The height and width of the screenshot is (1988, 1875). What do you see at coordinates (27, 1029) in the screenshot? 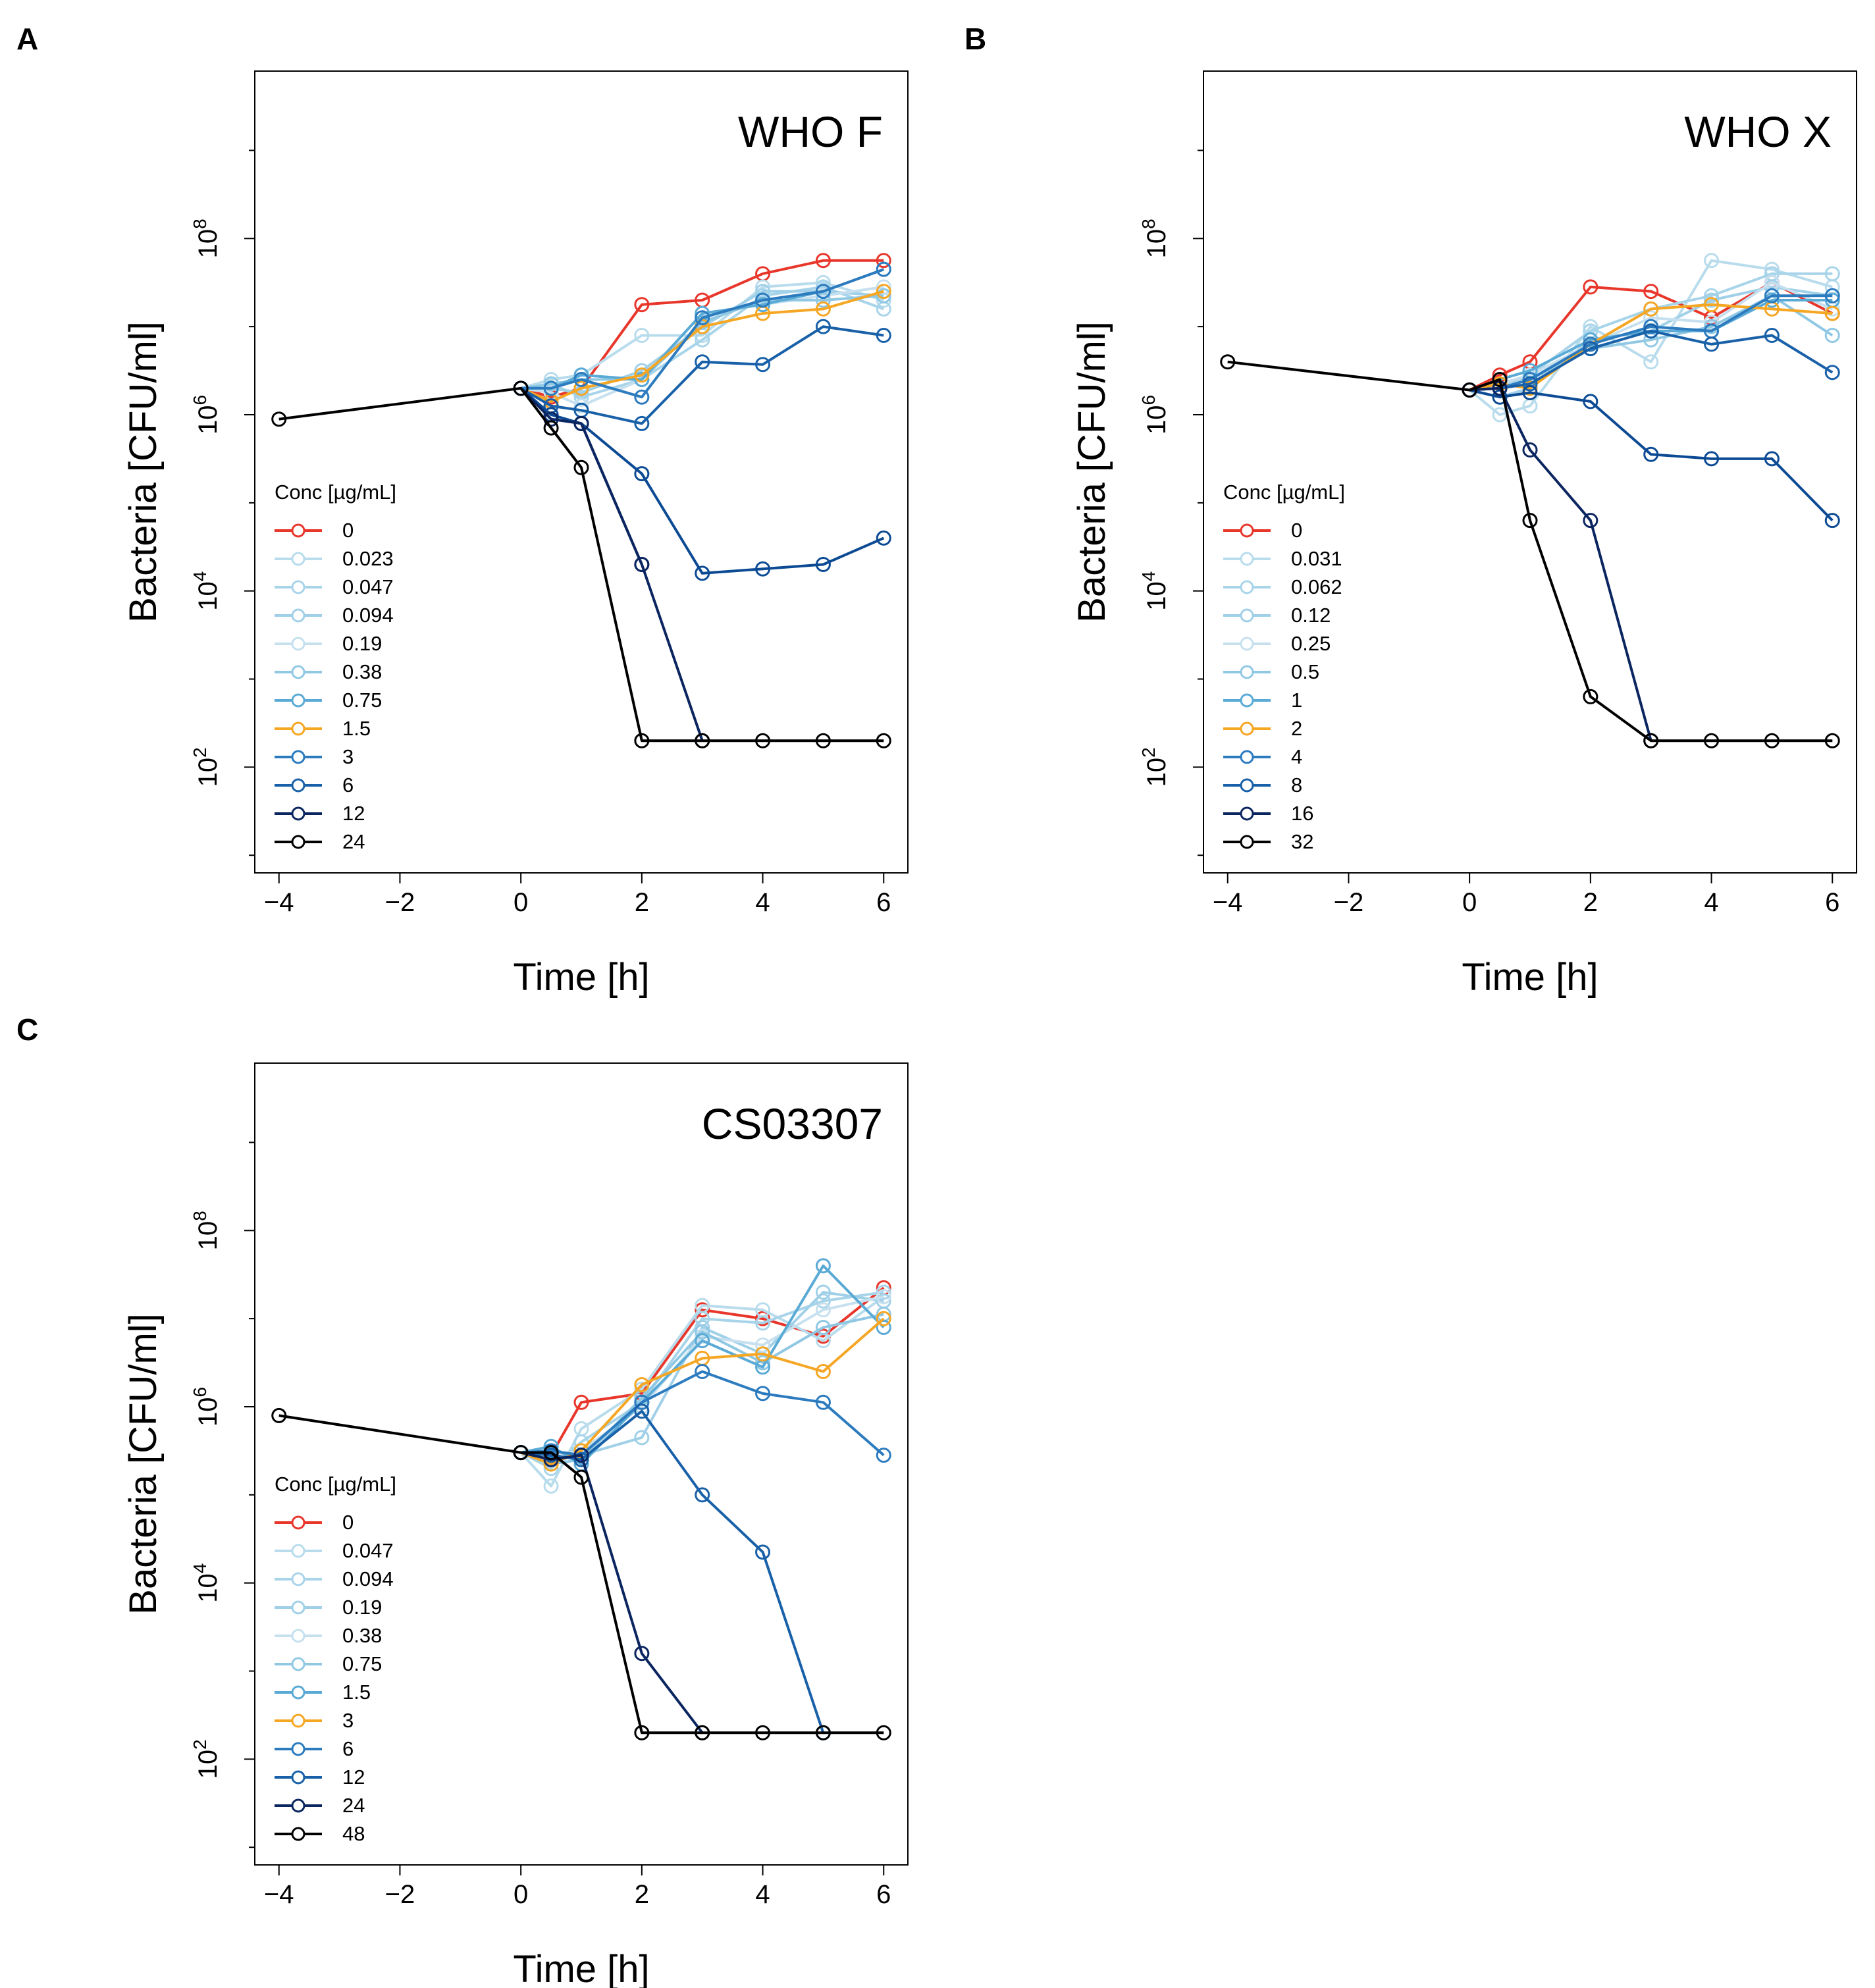
I see `panel-label: C` at bounding box center [27, 1029].